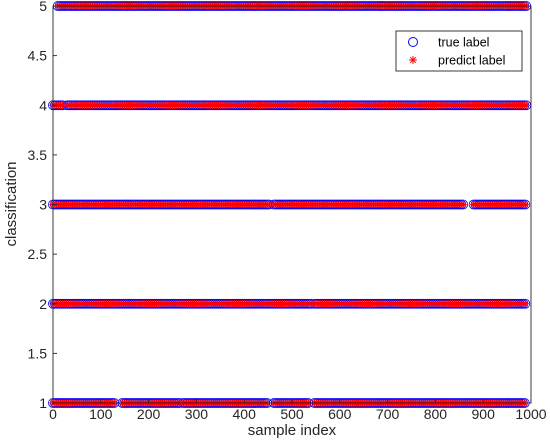 This screenshot has width=550, height=447. I want to click on legend-predict-label-marker, so click(413, 60).